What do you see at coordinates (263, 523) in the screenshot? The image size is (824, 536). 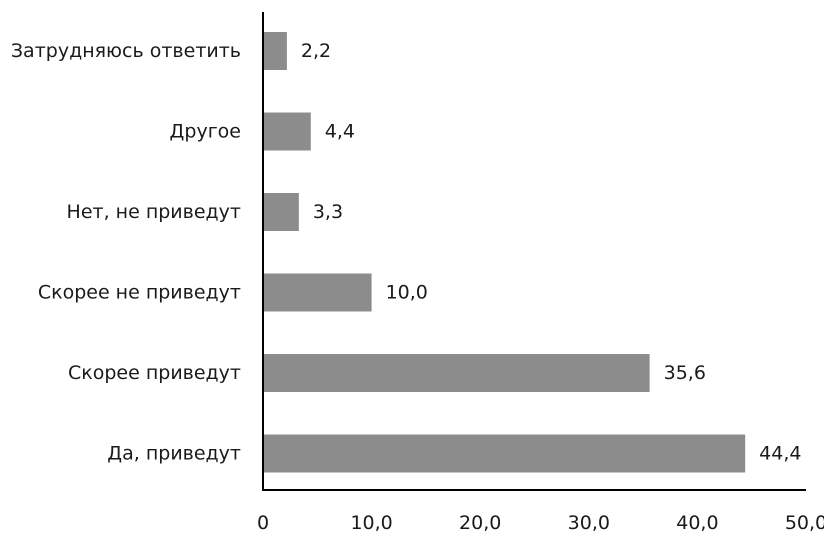 I see `x-tick-label-0: 0` at bounding box center [263, 523].